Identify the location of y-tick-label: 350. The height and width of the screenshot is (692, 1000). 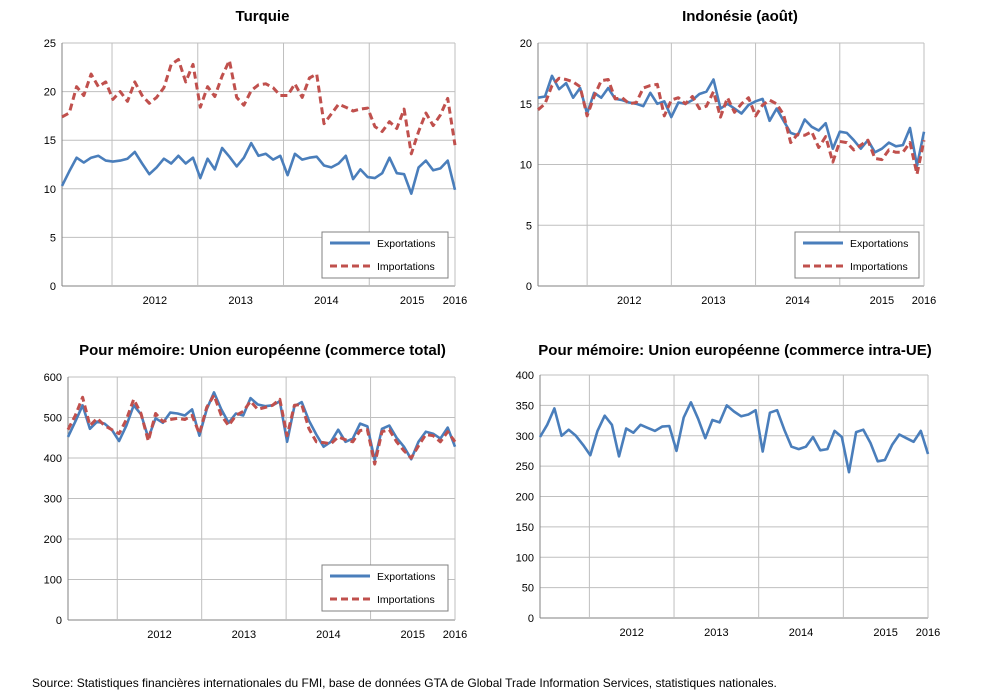
(525, 406).